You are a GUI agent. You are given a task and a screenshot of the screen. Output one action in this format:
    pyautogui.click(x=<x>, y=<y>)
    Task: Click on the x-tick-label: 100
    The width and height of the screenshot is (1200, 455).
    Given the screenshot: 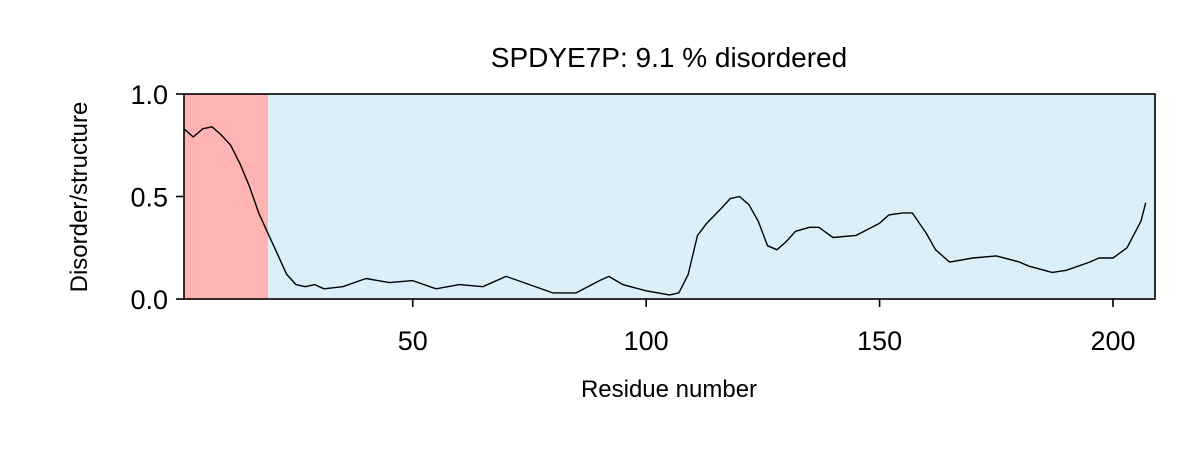 What is the action you would take?
    pyautogui.click(x=646, y=341)
    